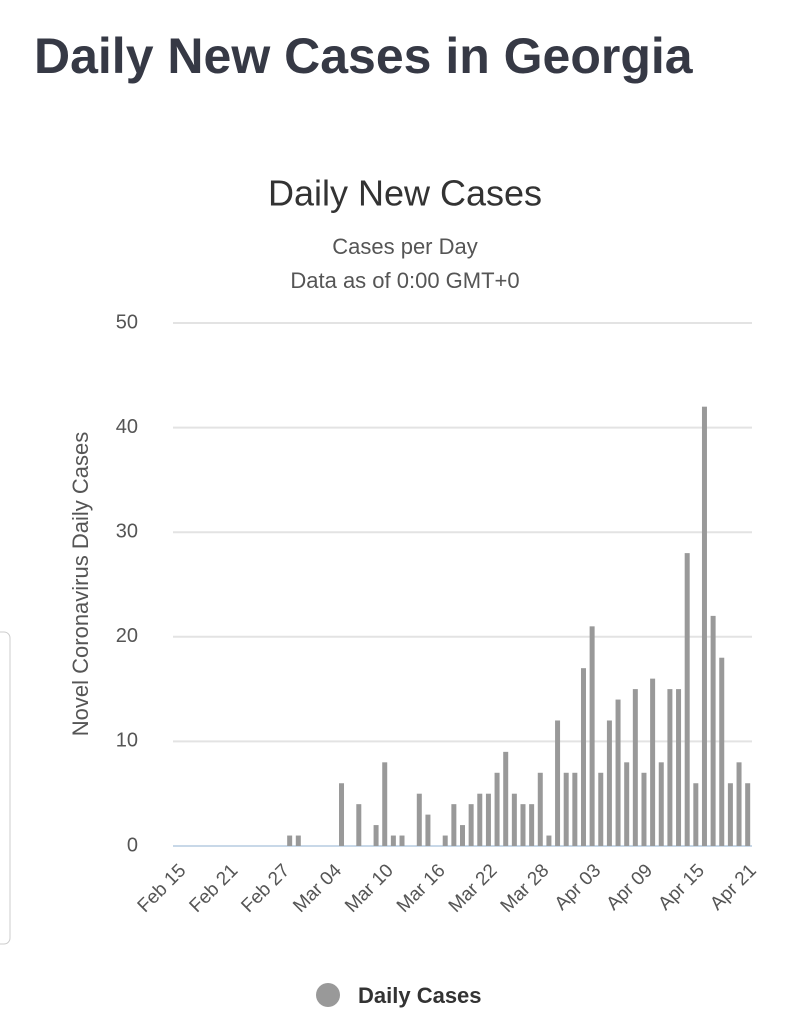  I want to click on x-tick-label: Mar 04, so click(317, 888).